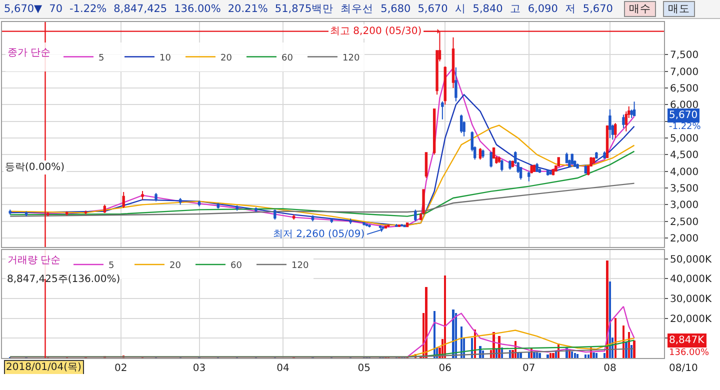 This screenshot has height=390, width=720. I want to click on text: 고, so click(515, 9).